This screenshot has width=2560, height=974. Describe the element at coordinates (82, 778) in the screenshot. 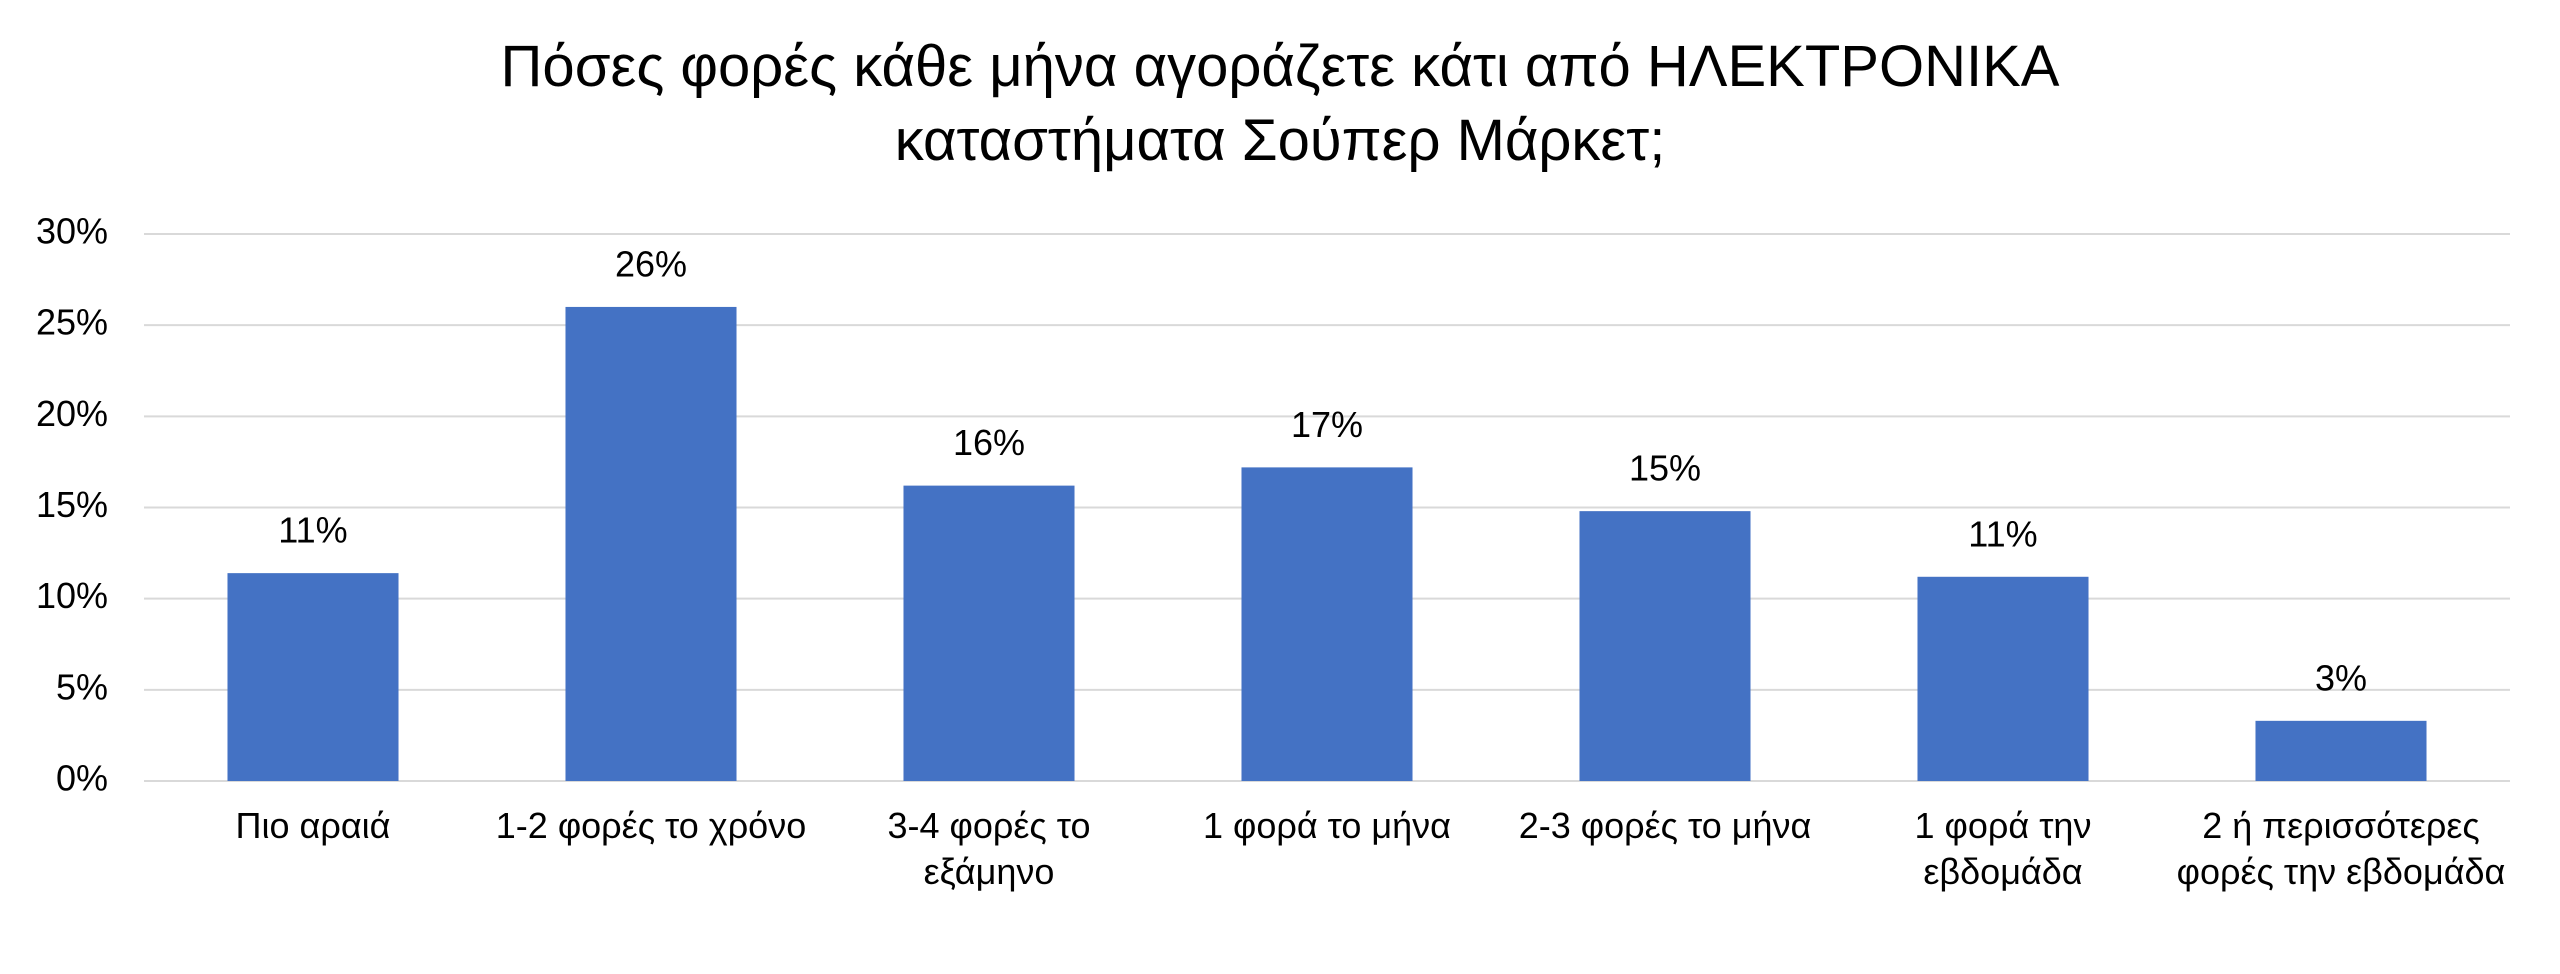

I see `y-tick-label: 0%` at that location.